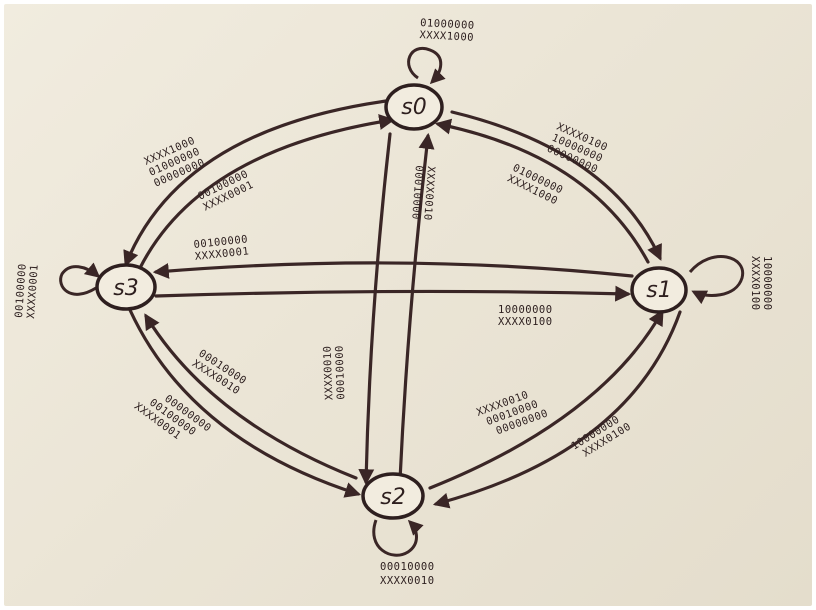  I want to click on self-loop-s1, so click(716, 280).